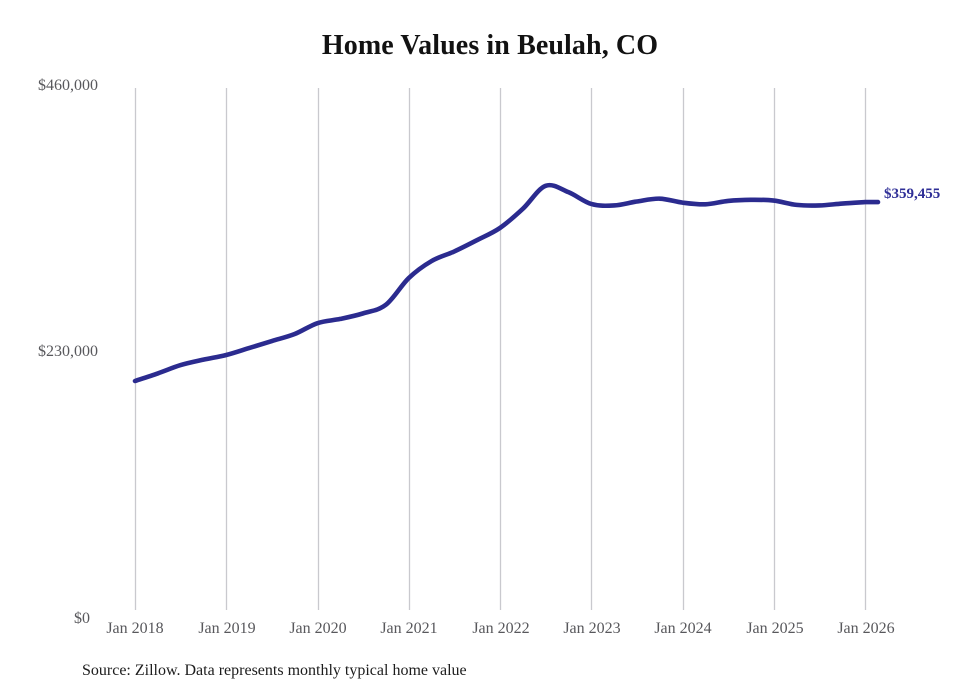 This screenshot has height=699, width=980. Describe the element at coordinates (683, 628) in the screenshot. I see `x-axis-tick-jan-2024: Jan 2024` at that location.